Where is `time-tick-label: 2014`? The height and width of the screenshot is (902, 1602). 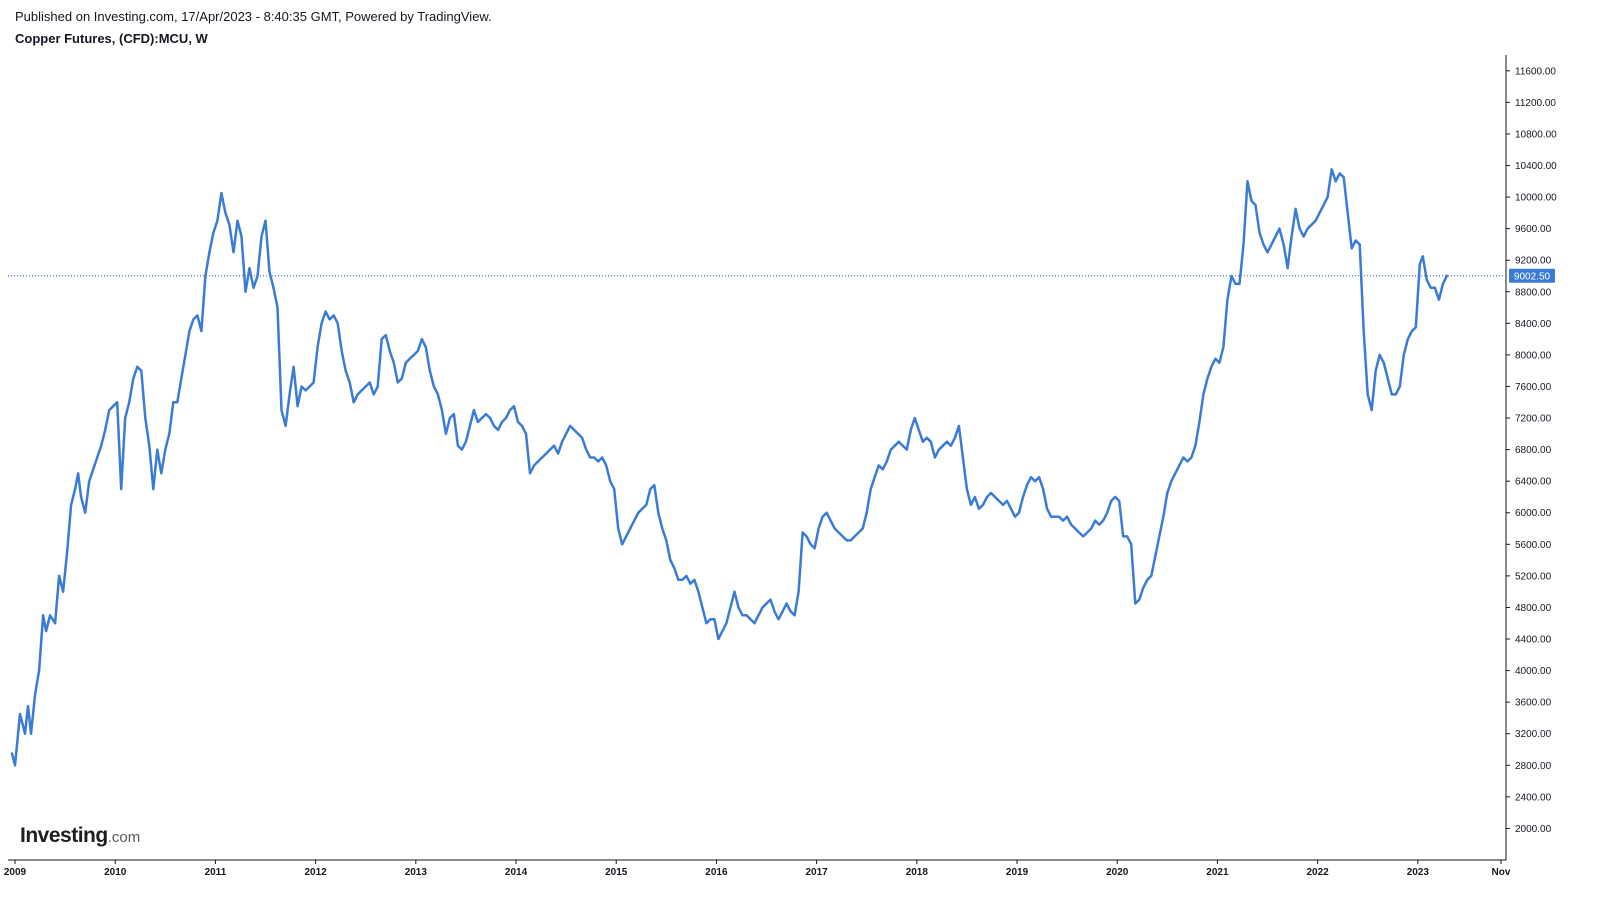
time-tick-label: 2014 is located at coordinates (516, 872).